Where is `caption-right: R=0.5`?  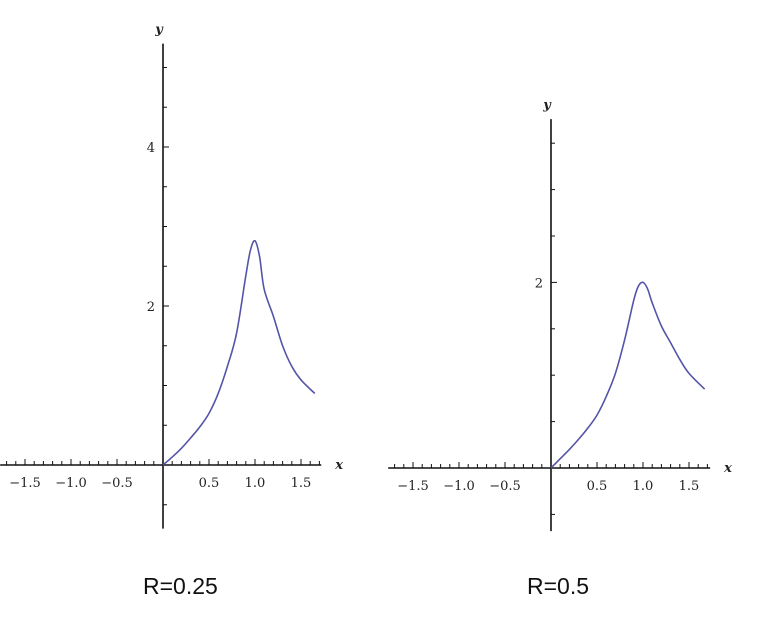 caption-right: R=0.5 is located at coordinates (558, 586).